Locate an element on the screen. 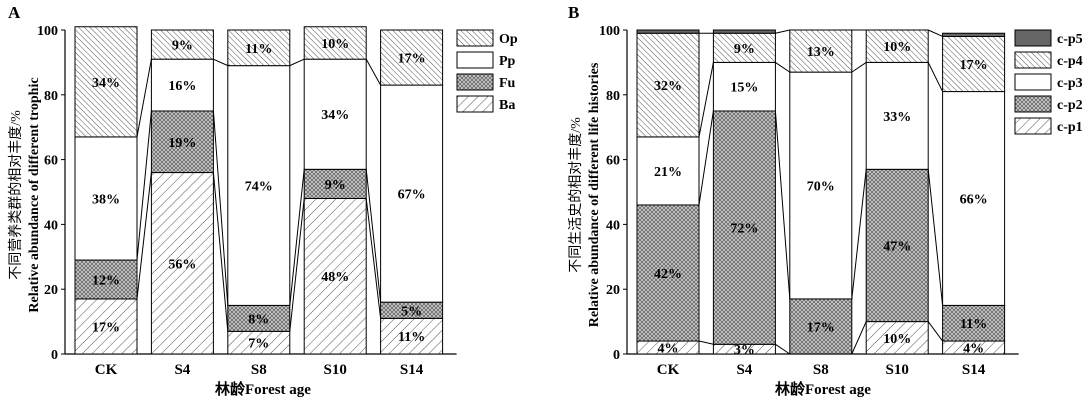  x-axis-label: 林龄Forest age is located at coordinates (263, 389).